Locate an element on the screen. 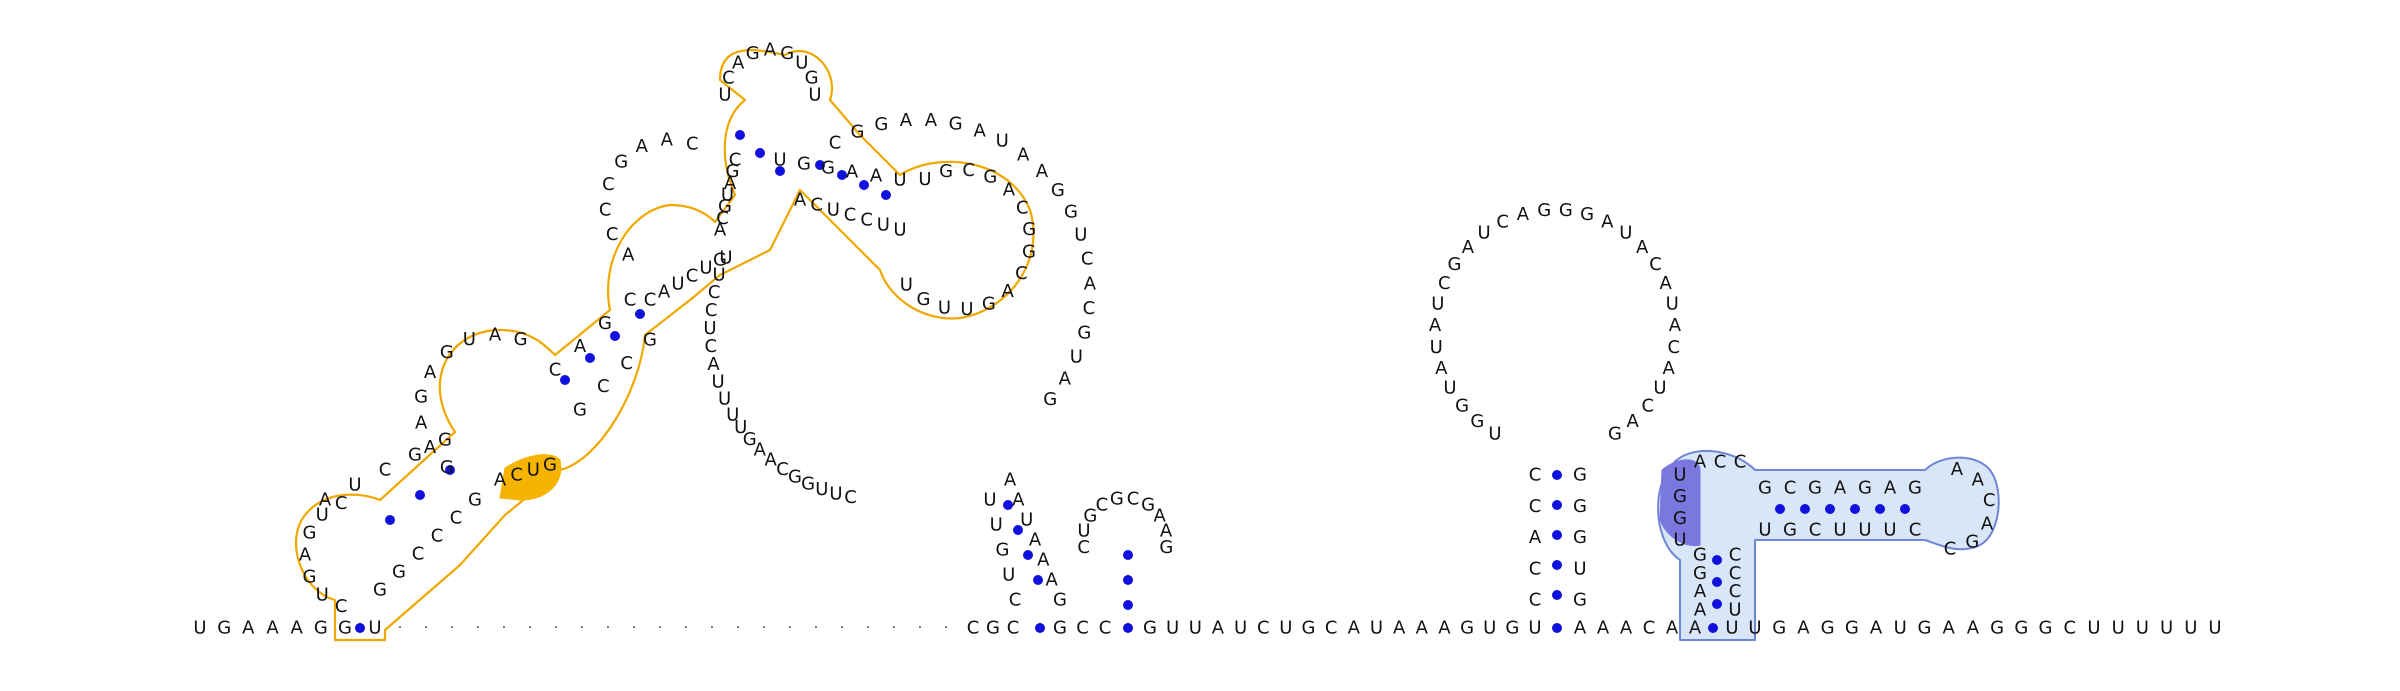 Image resolution: width=2400 pixels, height=691 pixels. nucleotide-five-prime: G is located at coordinates (321, 628).